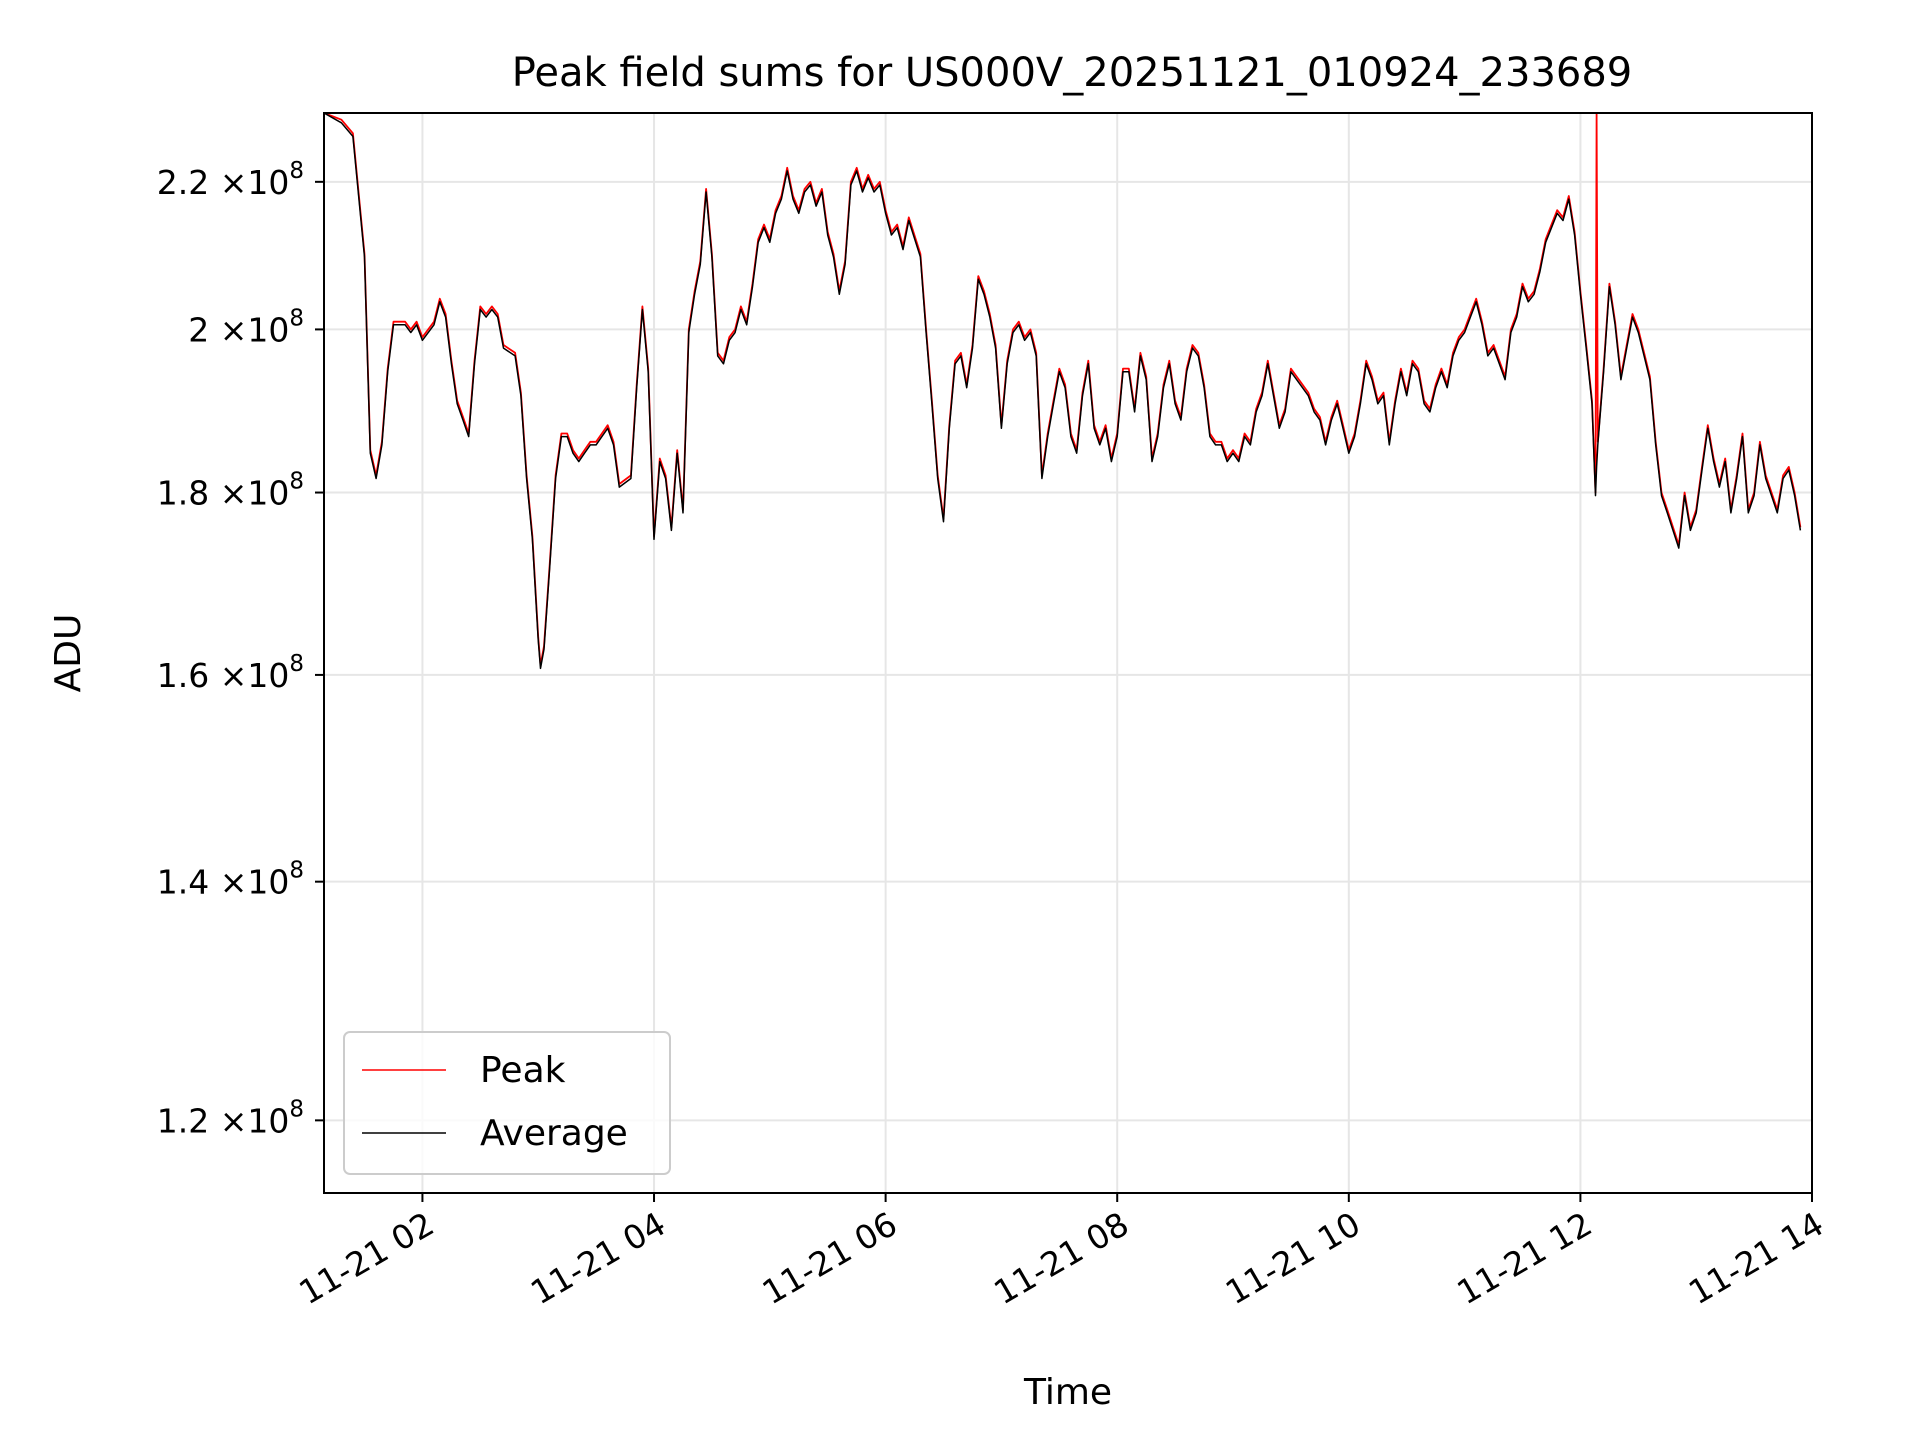 The height and width of the screenshot is (1440, 1920). What do you see at coordinates (230, 491) in the screenshot?
I see `y-tick-label-3: 1.8 ×108` at bounding box center [230, 491].